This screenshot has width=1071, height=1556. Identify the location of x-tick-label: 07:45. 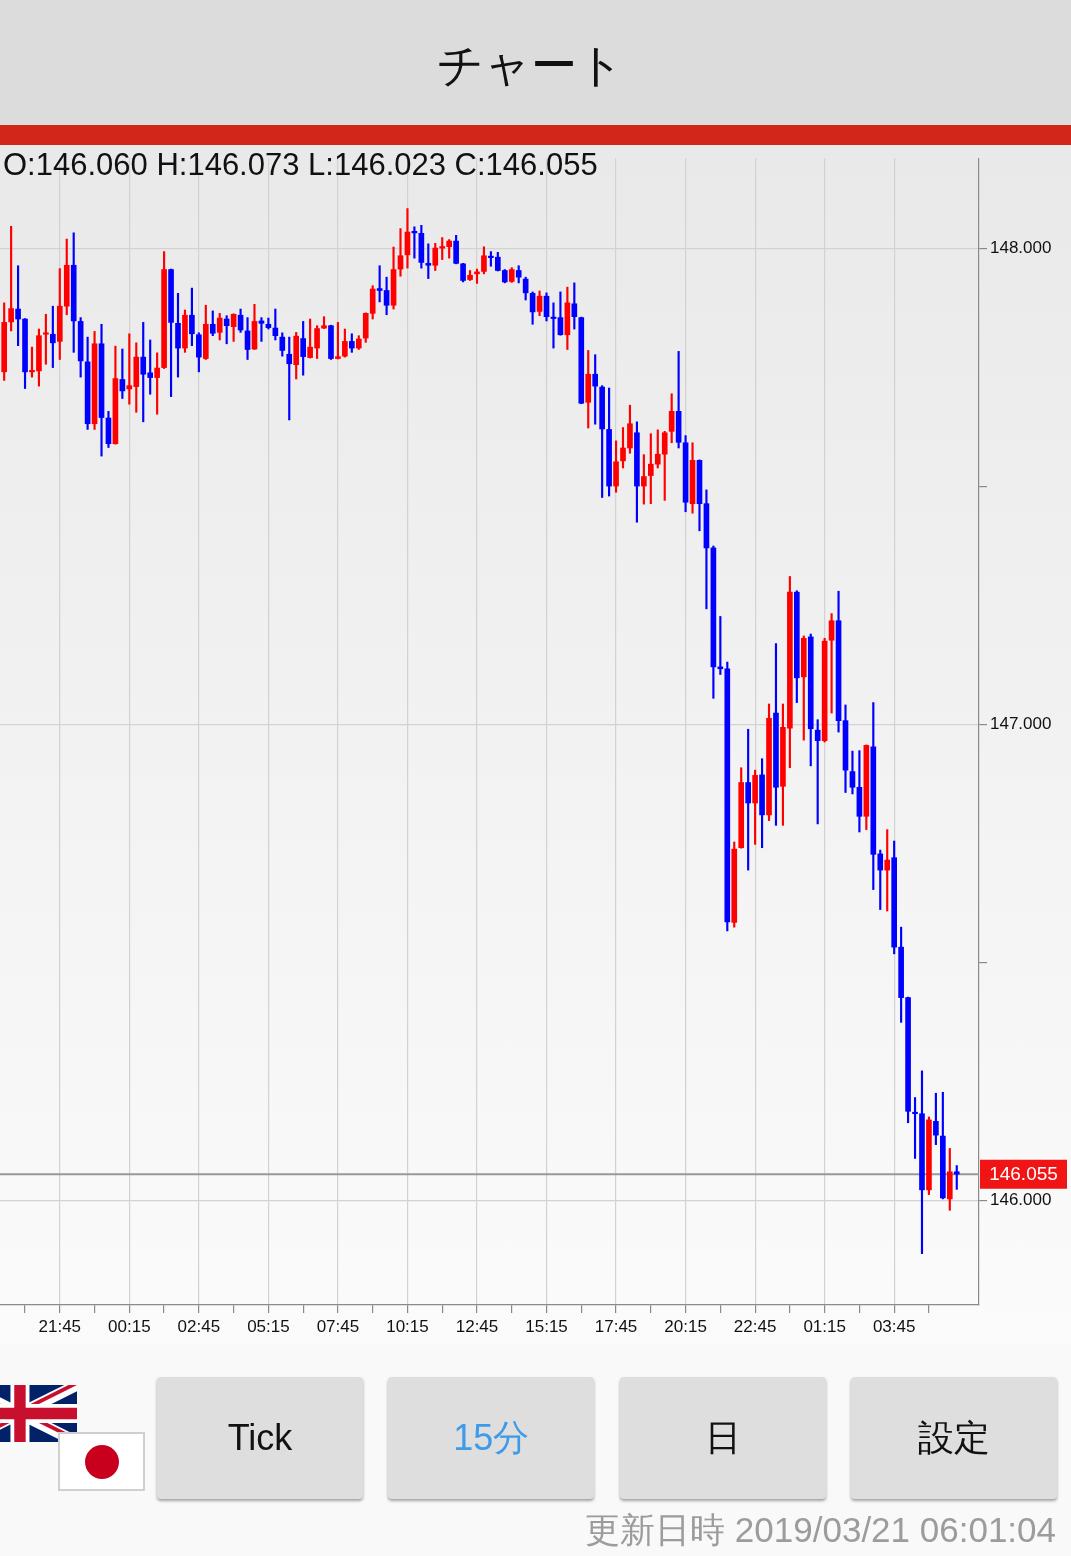
(338, 1326).